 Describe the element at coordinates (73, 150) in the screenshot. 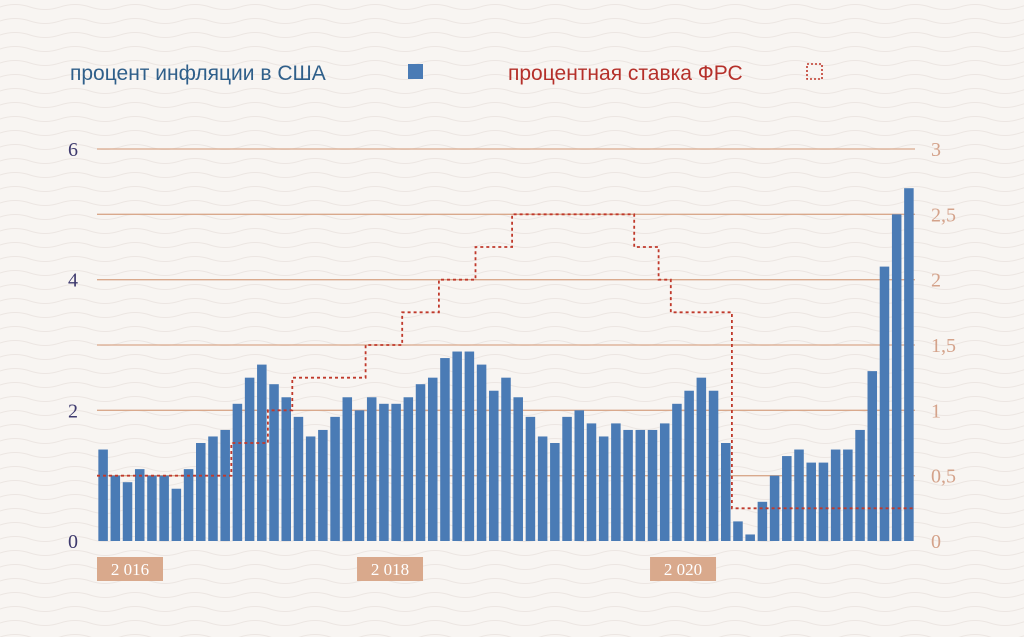

I see `left-tick-label: 6` at that location.